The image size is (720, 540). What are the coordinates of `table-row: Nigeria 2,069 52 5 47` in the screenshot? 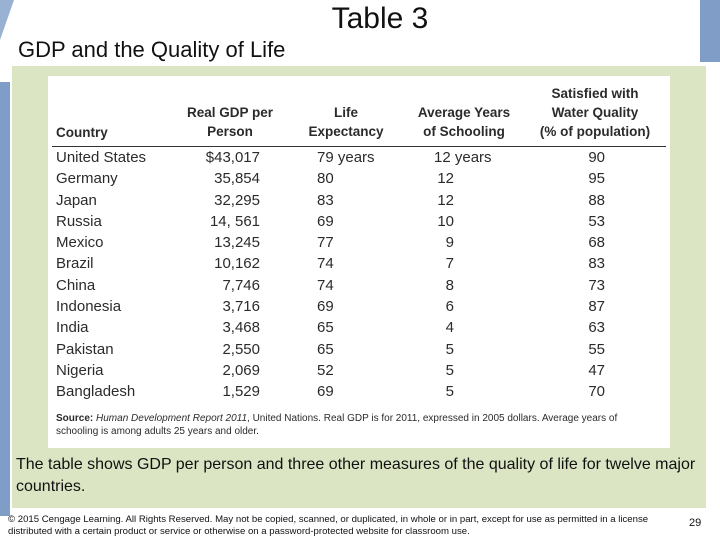 It's located at (359, 370).